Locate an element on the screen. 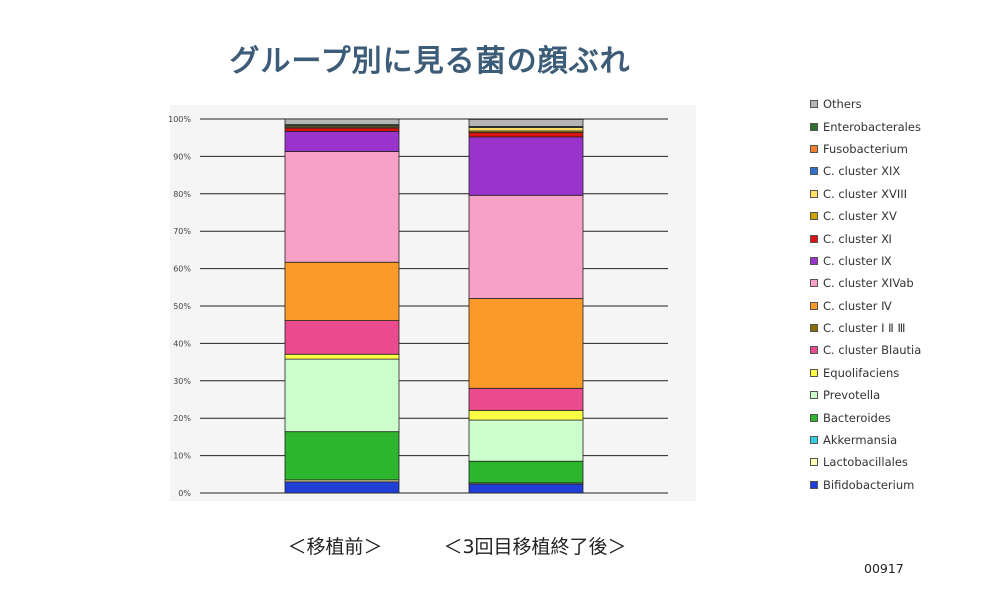 This screenshot has width=1000, height=600. y-tick-label: 10% is located at coordinates (182, 456).